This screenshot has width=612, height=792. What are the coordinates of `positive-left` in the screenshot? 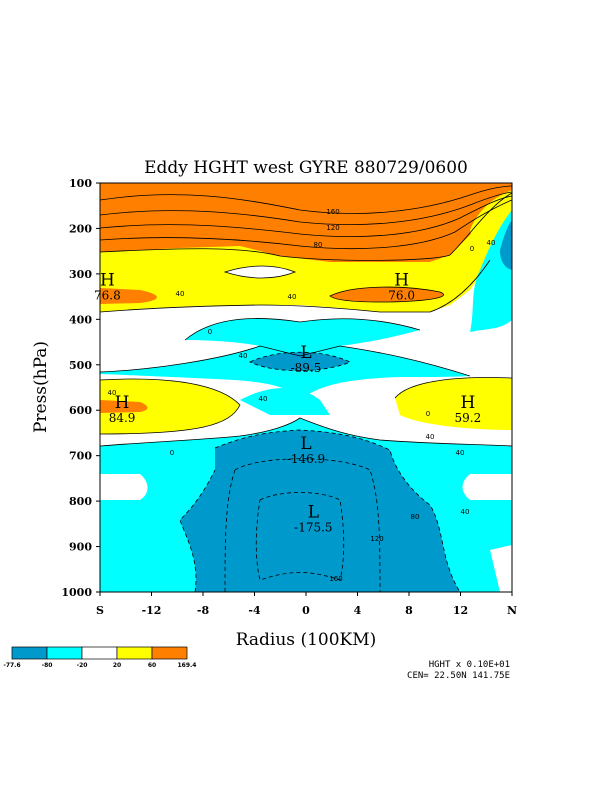 It's located at (170, 406).